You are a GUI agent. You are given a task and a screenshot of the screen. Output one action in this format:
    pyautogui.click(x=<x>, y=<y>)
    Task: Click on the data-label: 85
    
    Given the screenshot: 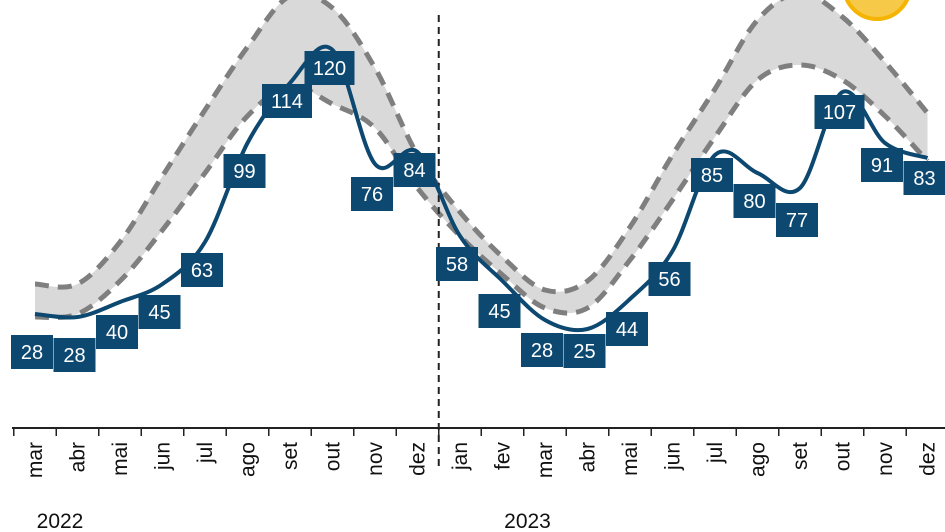 What is the action you would take?
    pyautogui.click(x=712, y=176)
    